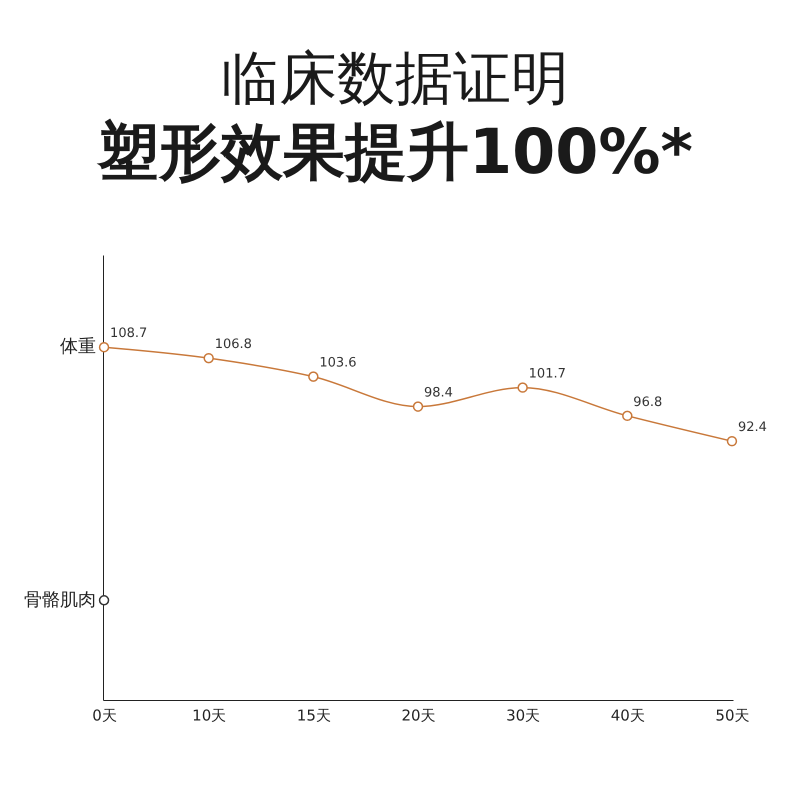  What do you see at coordinates (313, 715) in the screenshot?
I see `x-tick-label: 15天` at bounding box center [313, 715].